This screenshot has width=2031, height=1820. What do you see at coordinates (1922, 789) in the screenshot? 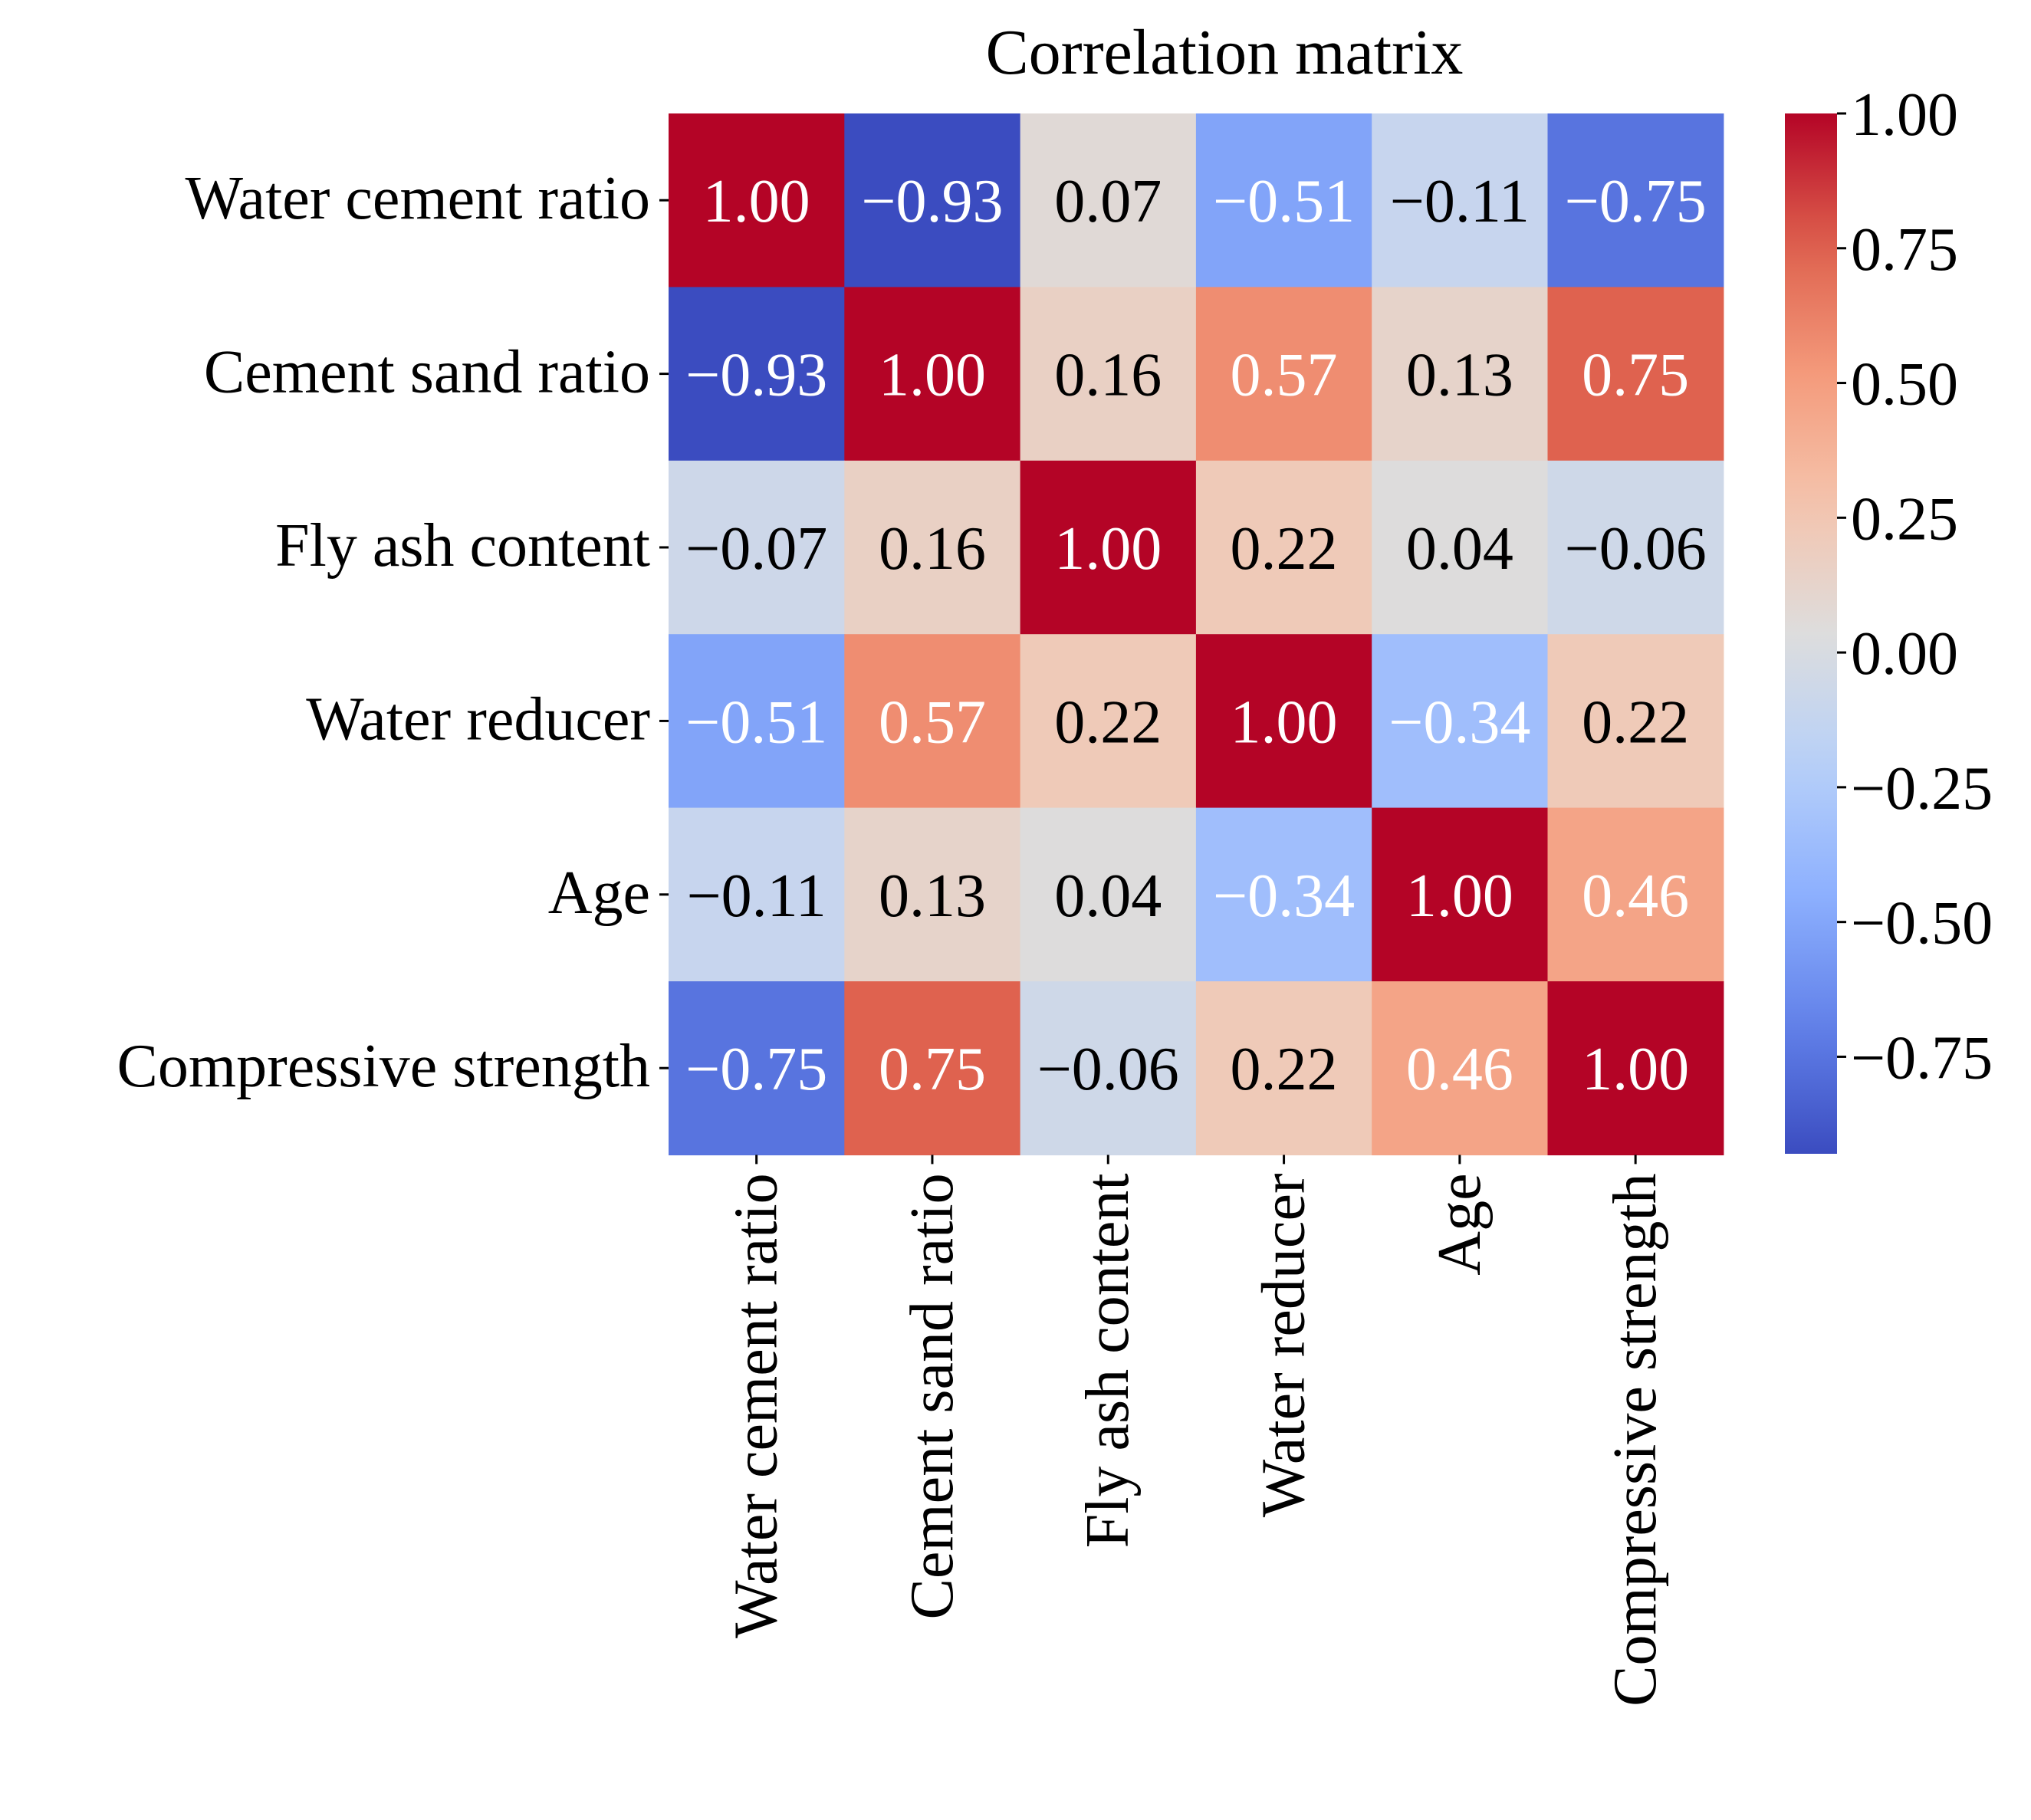
I see `colorbar-tick-label: −0.25` at bounding box center [1922, 789].